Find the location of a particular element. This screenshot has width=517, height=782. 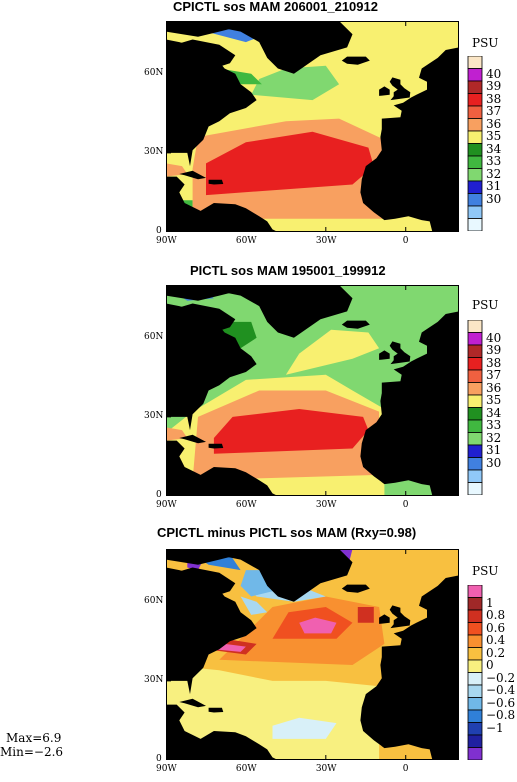

colorbar-label: 33 is located at coordinates (494, 161).